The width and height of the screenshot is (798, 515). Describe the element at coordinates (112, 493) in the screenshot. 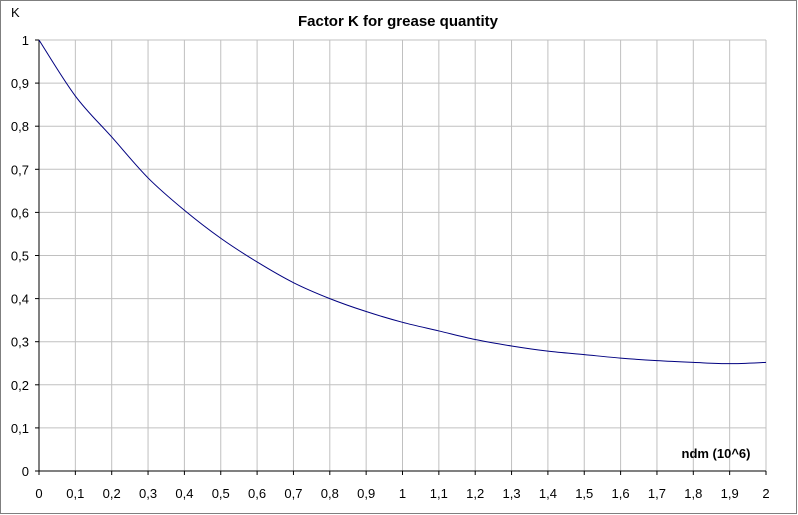

I see `x-tick-label: 0,2` at that location.